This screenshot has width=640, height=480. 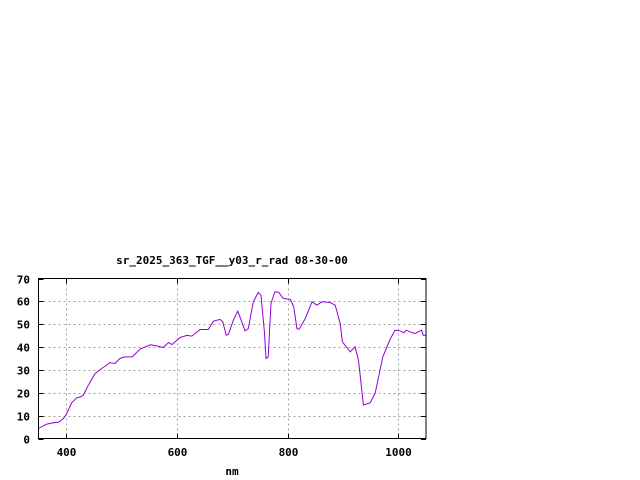 What do you see at coordinates (23, 394) in the screenshot?
I see `y-tick-label: 20` at bounding box center [23, 394].